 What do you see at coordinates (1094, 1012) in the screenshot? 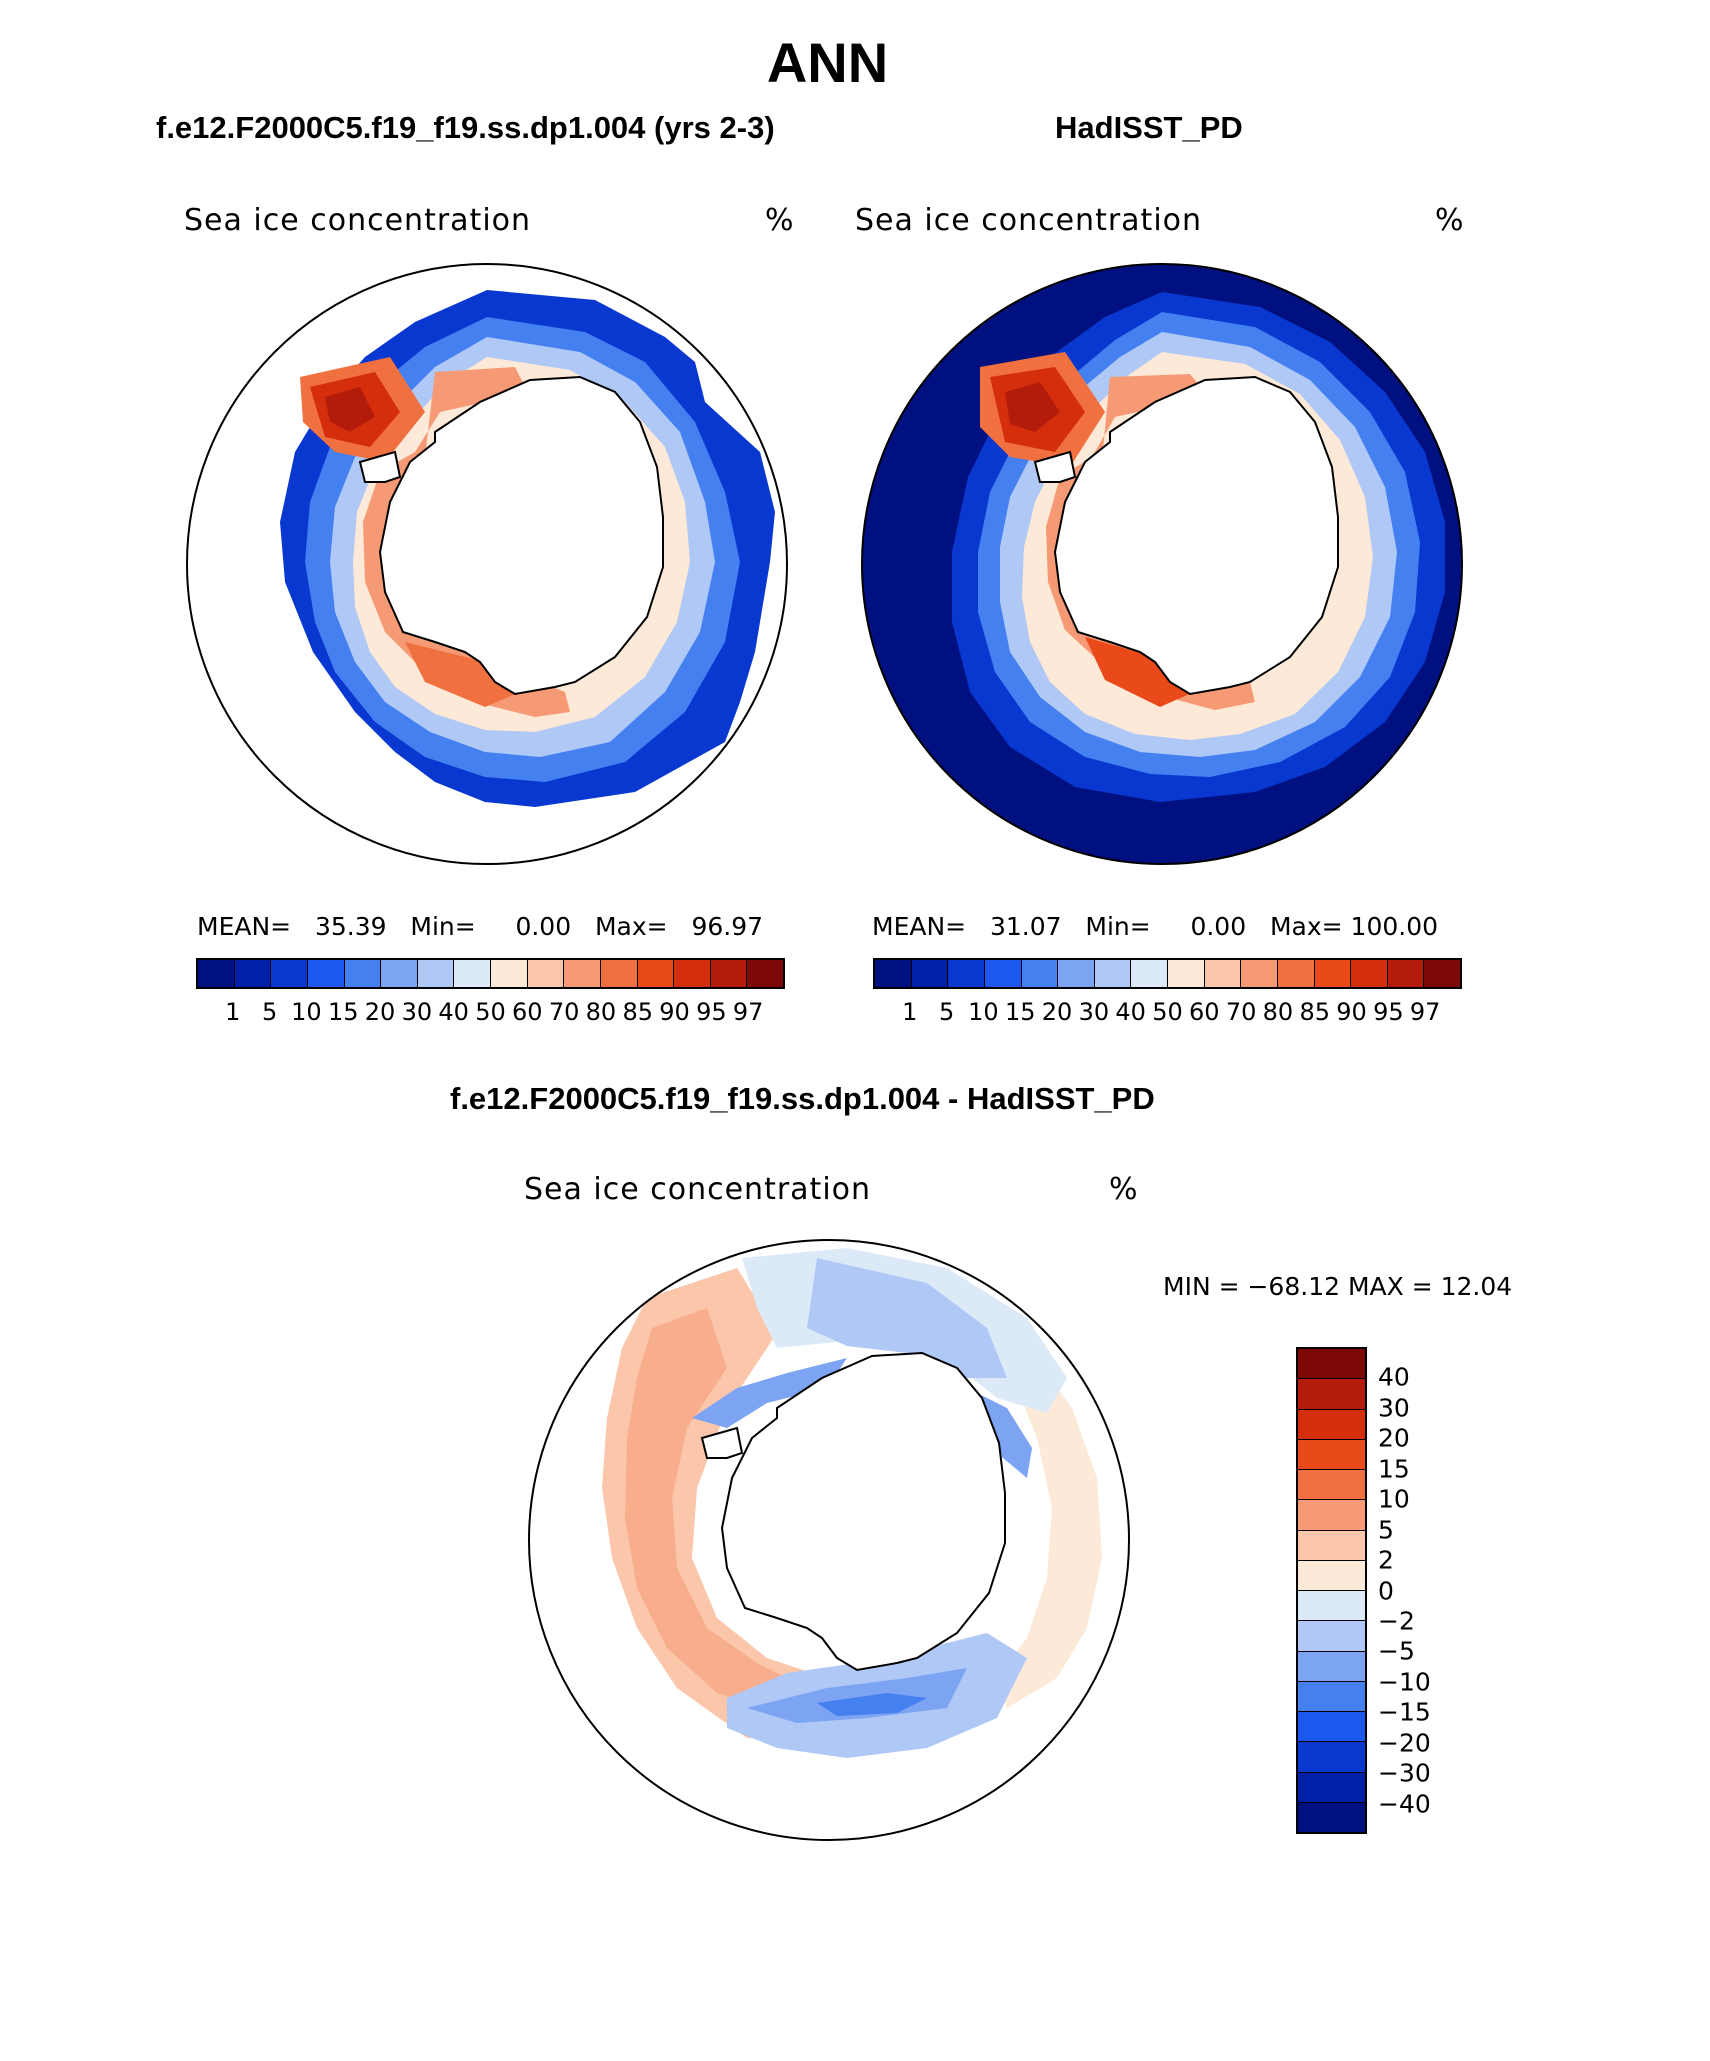
I see `panel-2-colorbar-tick-label: 30` at bounding box center [1094, 1012].